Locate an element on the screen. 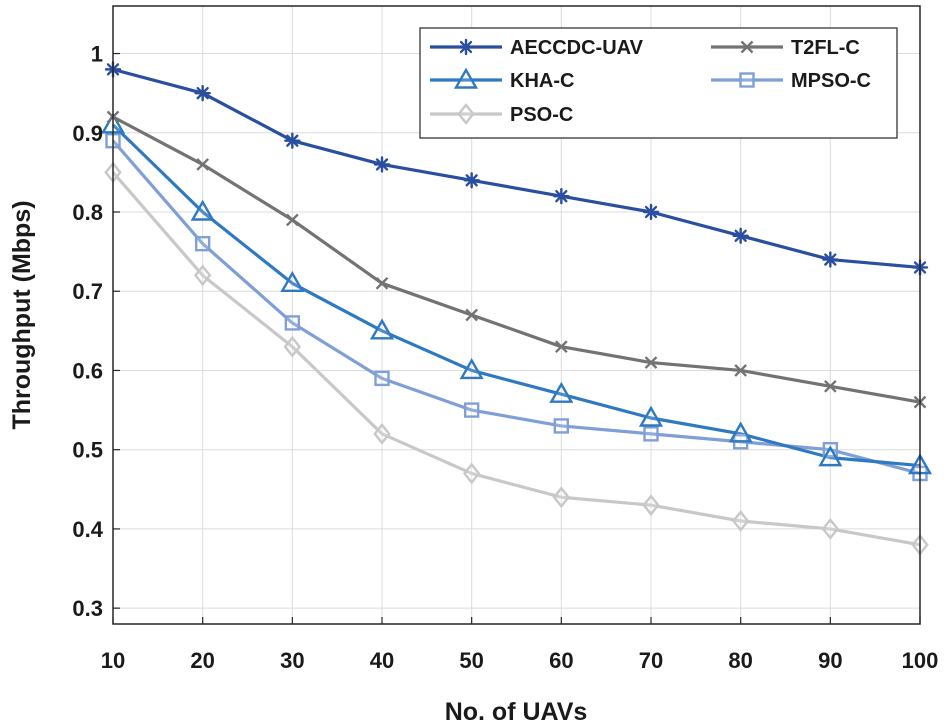  y-tick-label: 1 is located at coordinates (97, 54).